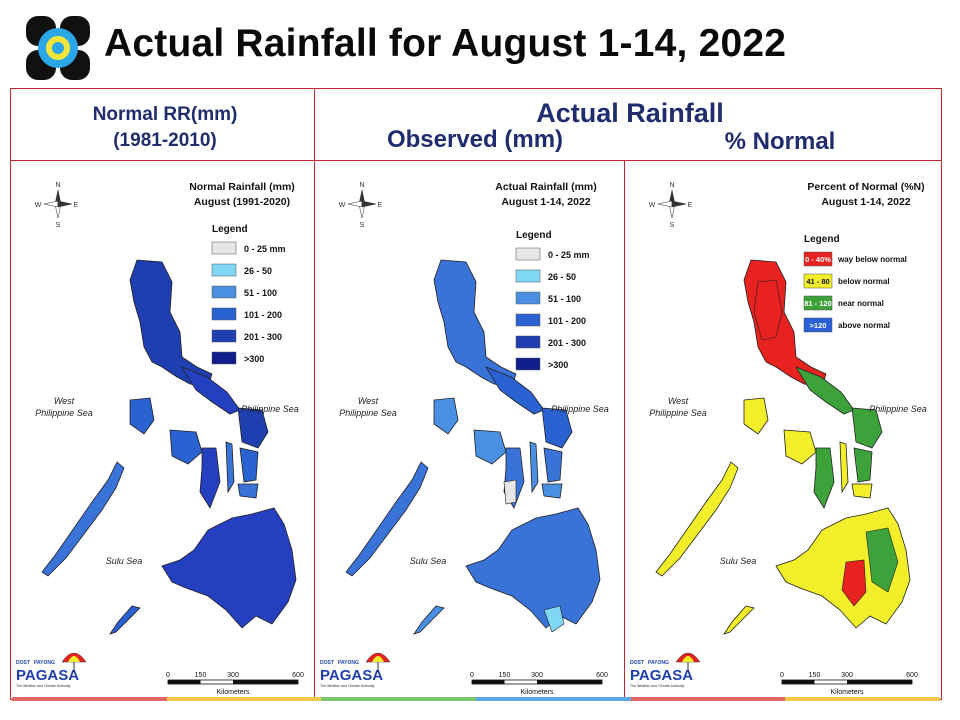 Image resolution: width=960 pixels, height=720 pixels. I want to click on brand-tagline: The Weather and Climate Authority, so click(347, 686).